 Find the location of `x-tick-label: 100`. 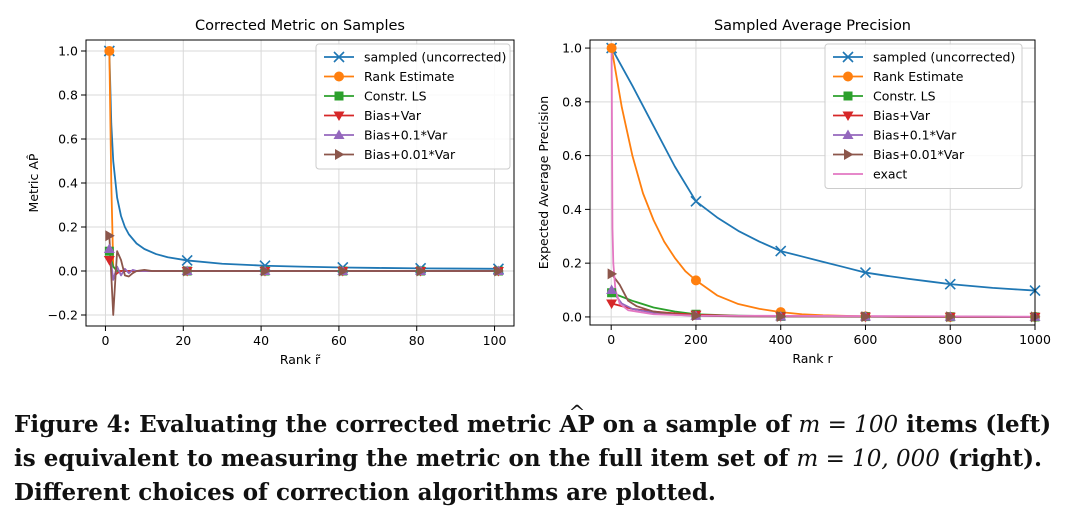

x-tick-label: 100 is located at coordinates (495, 340).